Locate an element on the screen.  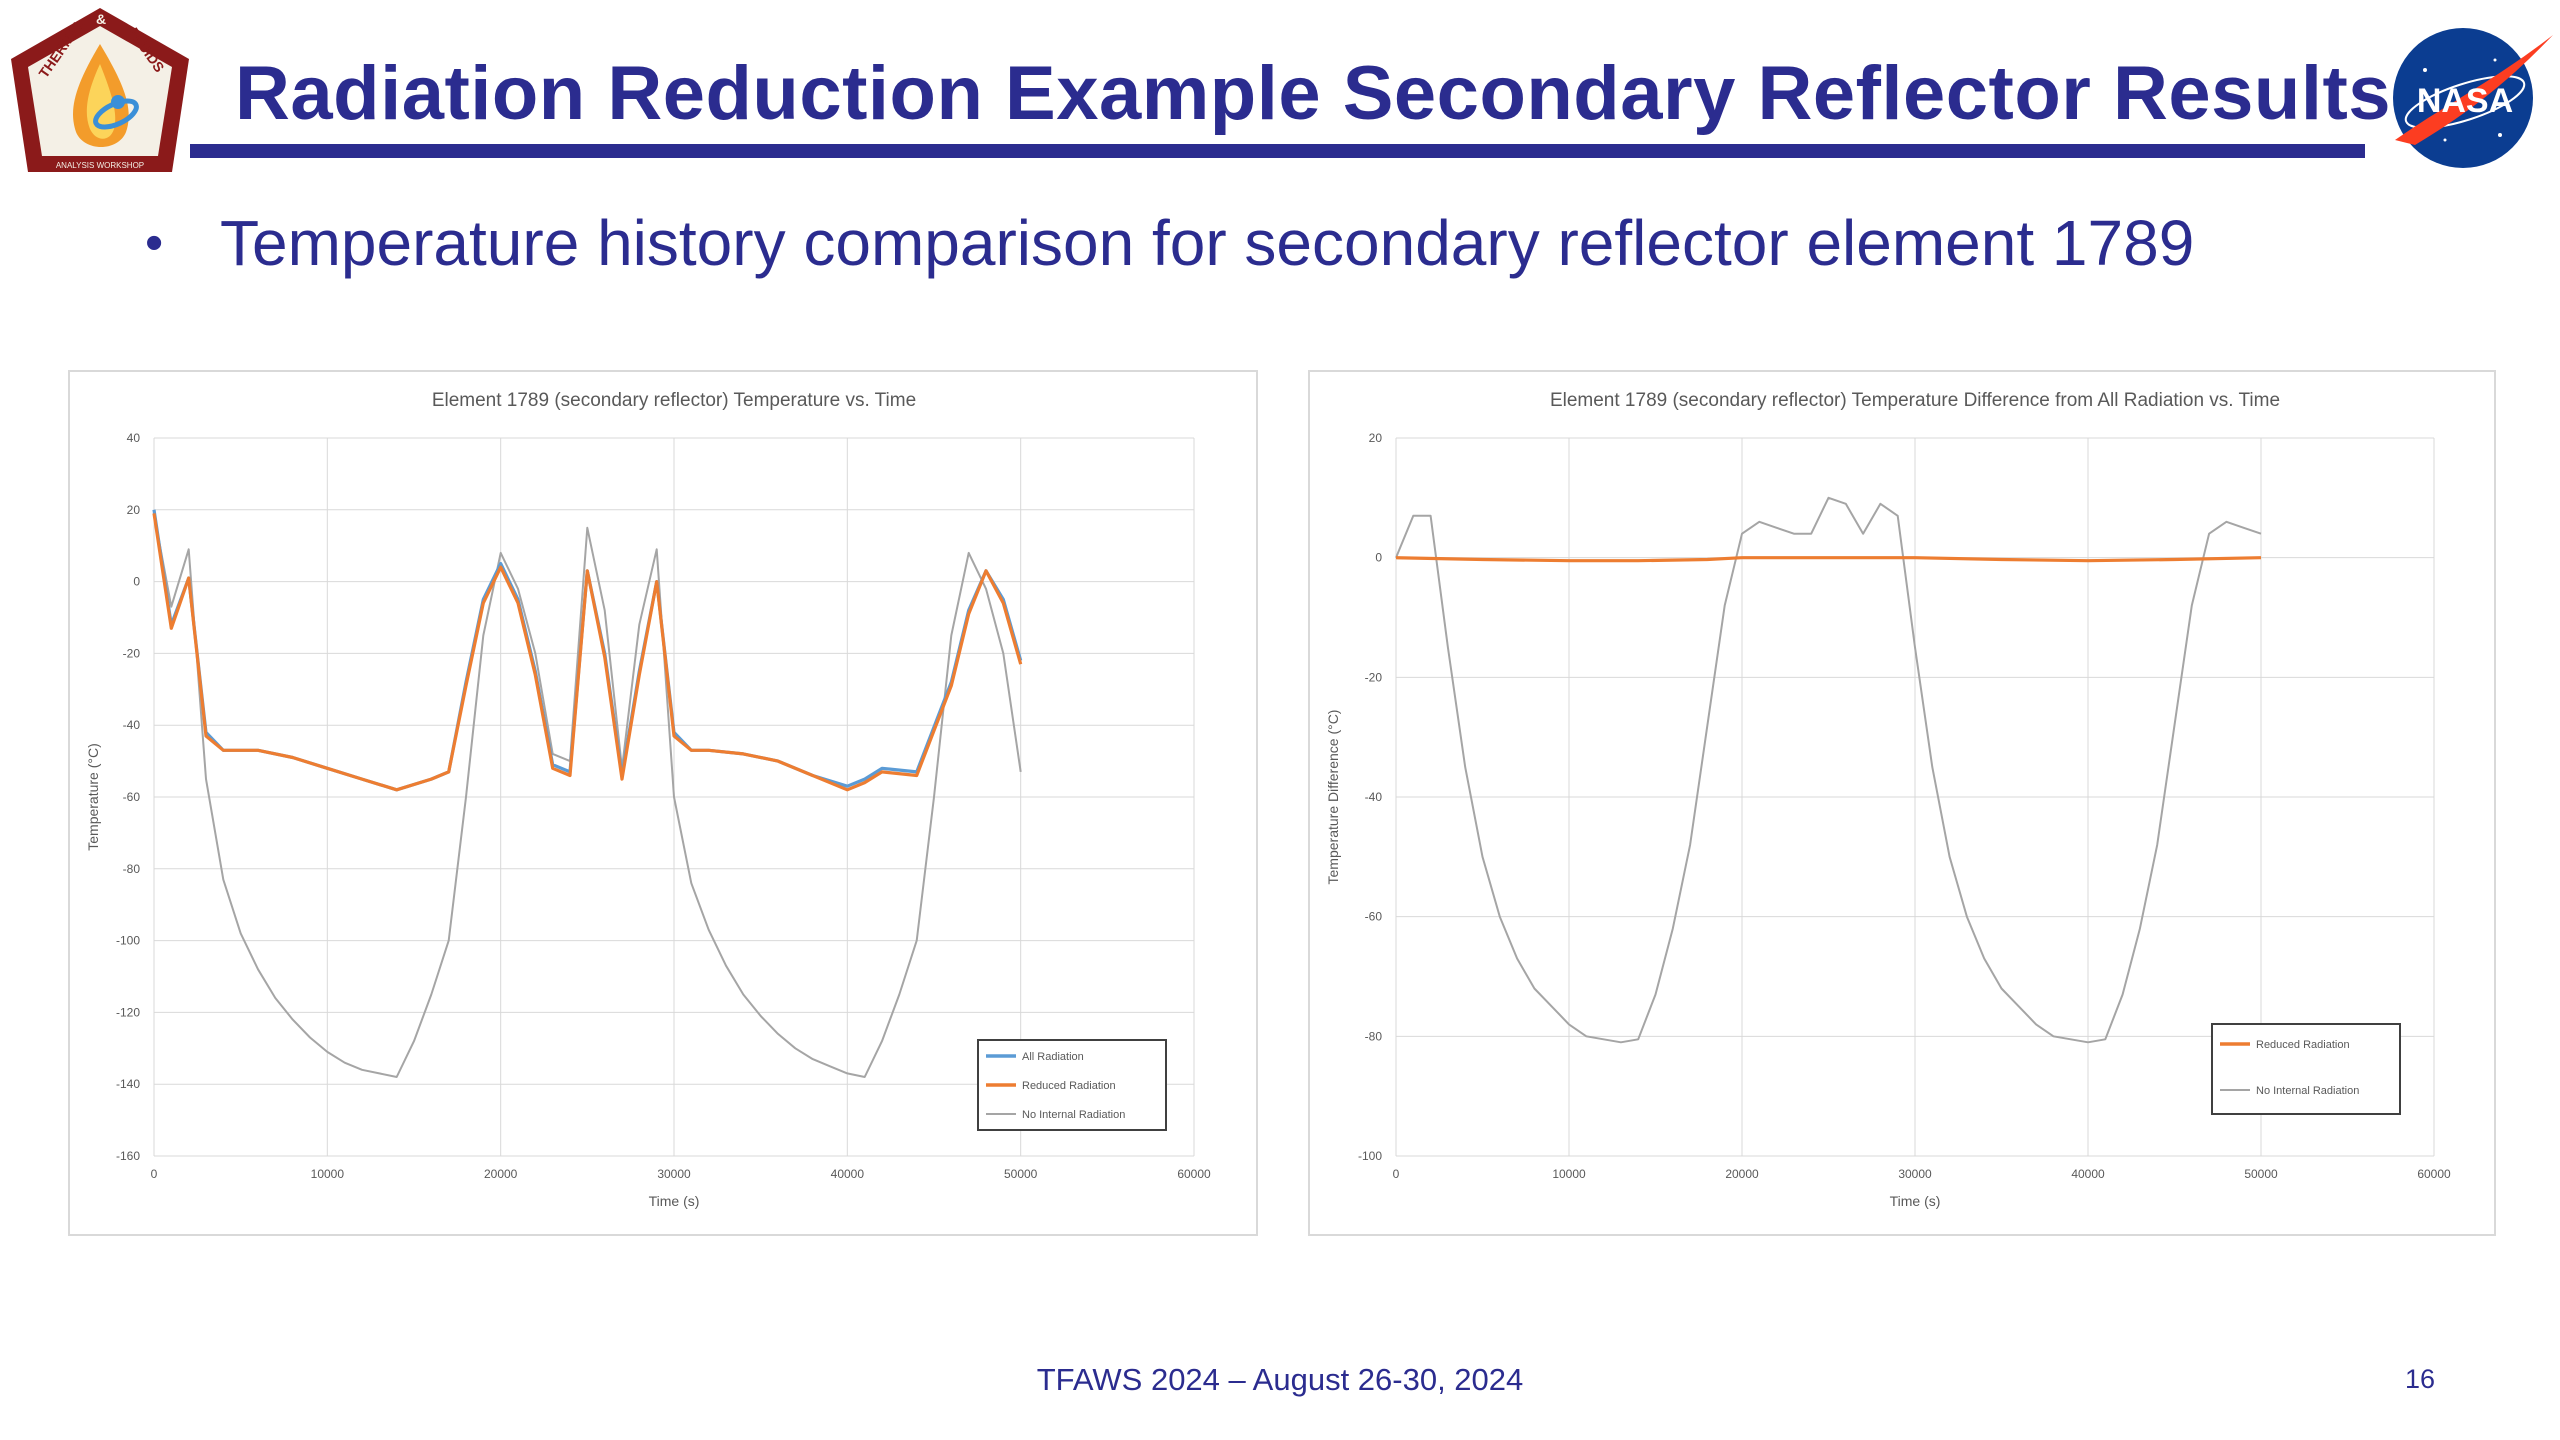
y-tick-label: -120 is located at coordinates (128, 1012).